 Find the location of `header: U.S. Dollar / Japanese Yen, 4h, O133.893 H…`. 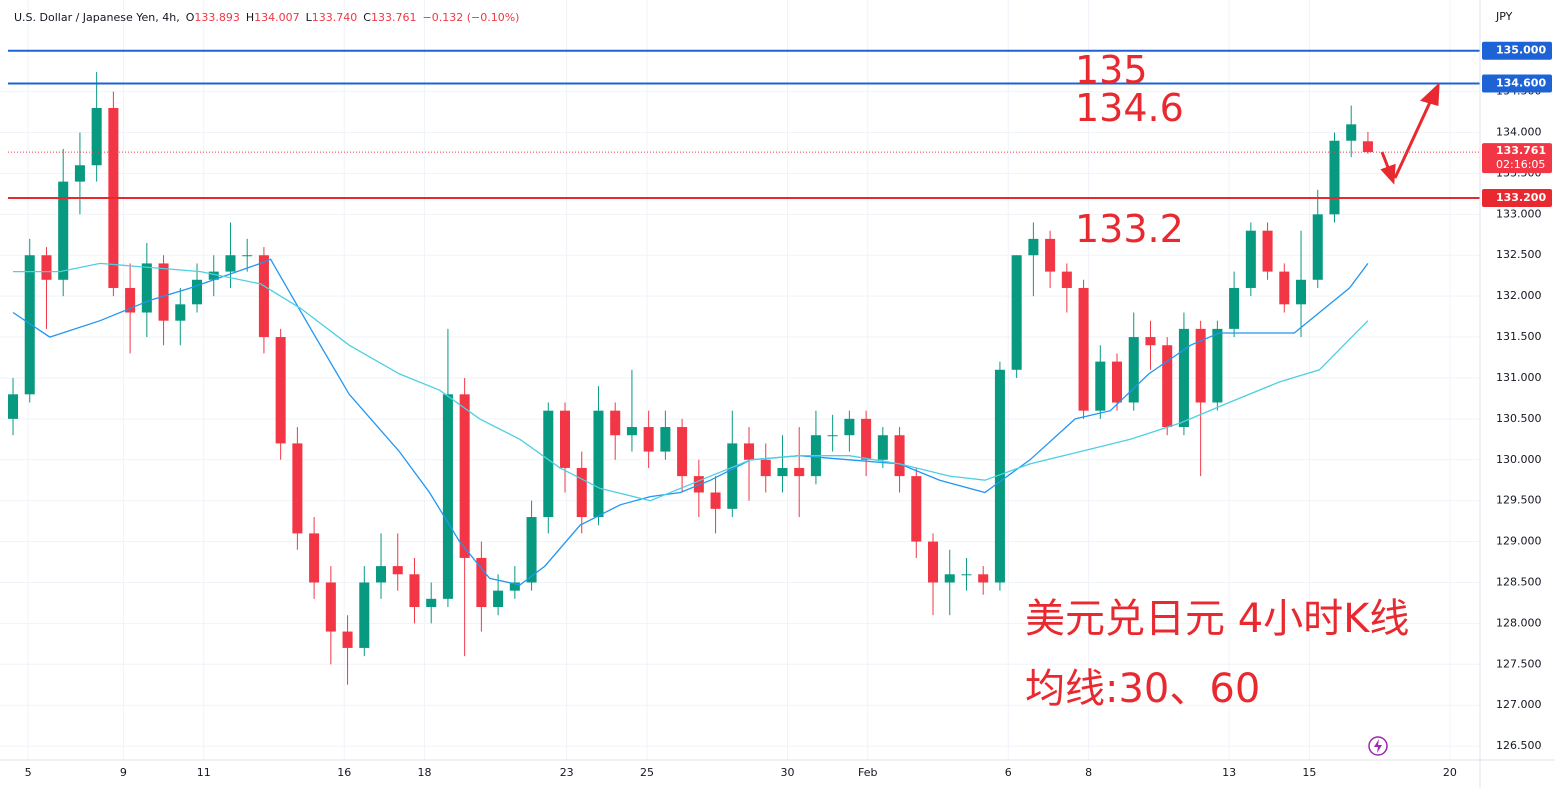

header: U.S. Dollar / Japanese Yen, 4h, O133.893 H… is located at coordinates (266, 17).